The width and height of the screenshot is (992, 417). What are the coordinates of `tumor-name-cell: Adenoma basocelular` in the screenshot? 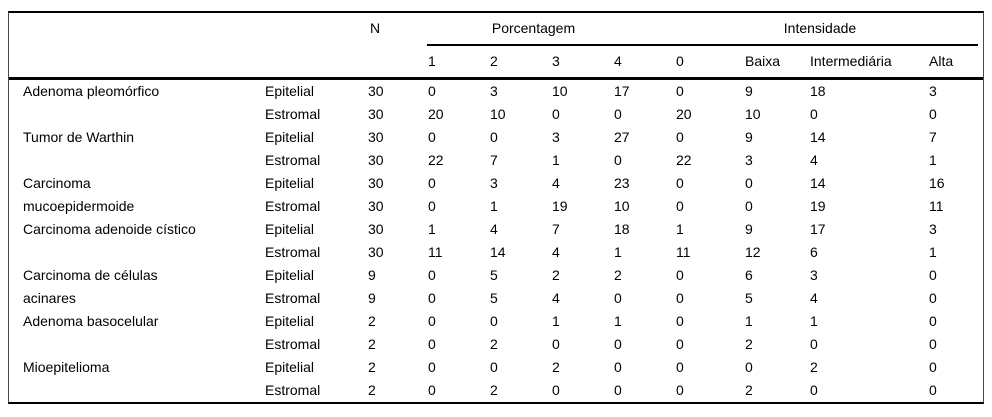 It's located at (91, 321).